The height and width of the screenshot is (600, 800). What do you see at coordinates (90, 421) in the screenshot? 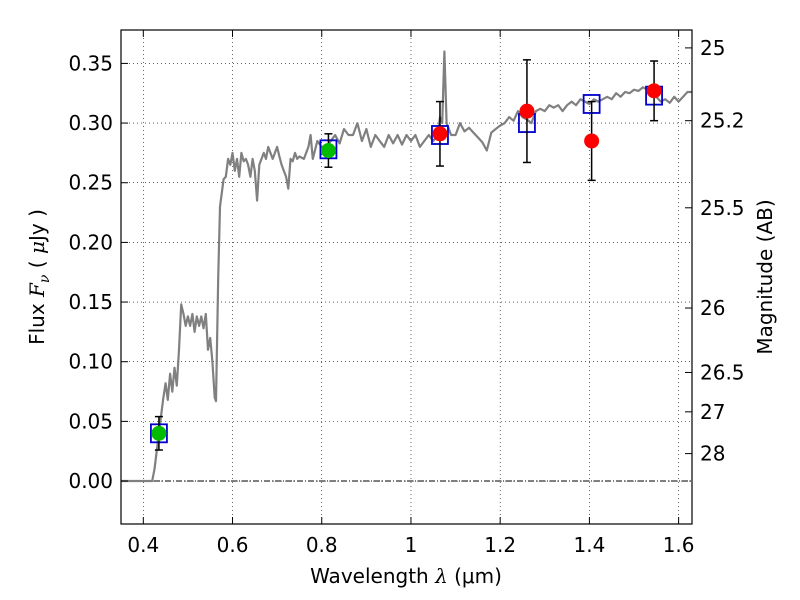
I see `y-tick-label: 0.05` at bounding box center [90, 421].